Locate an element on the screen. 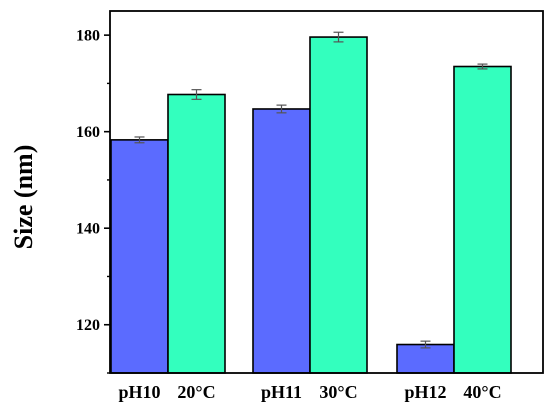  x-tick-label: pH11 is located at coordinates (281, 392).